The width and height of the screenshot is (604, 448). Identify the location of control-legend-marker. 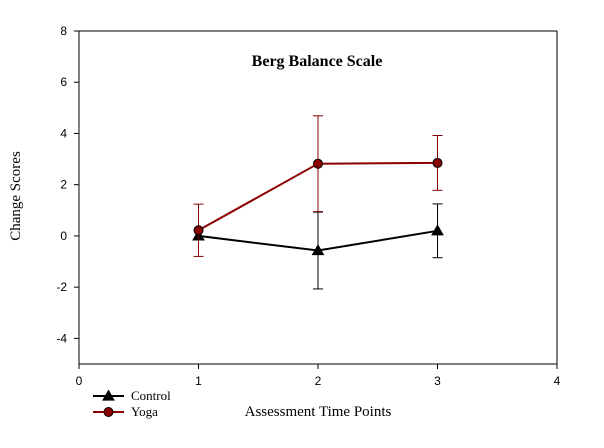
(108, 395).